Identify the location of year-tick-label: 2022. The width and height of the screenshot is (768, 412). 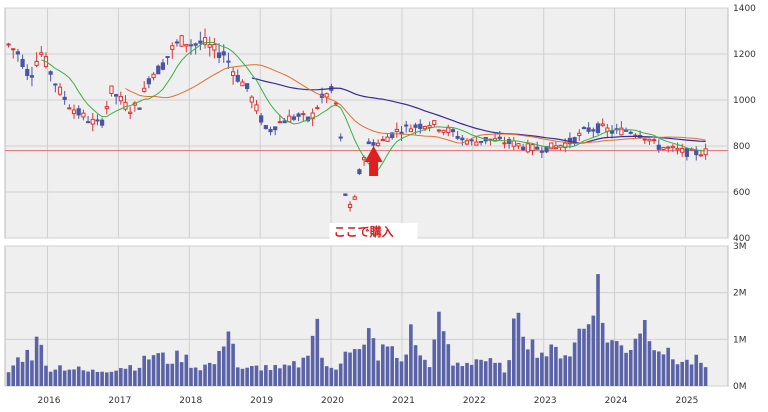
(474, 401).